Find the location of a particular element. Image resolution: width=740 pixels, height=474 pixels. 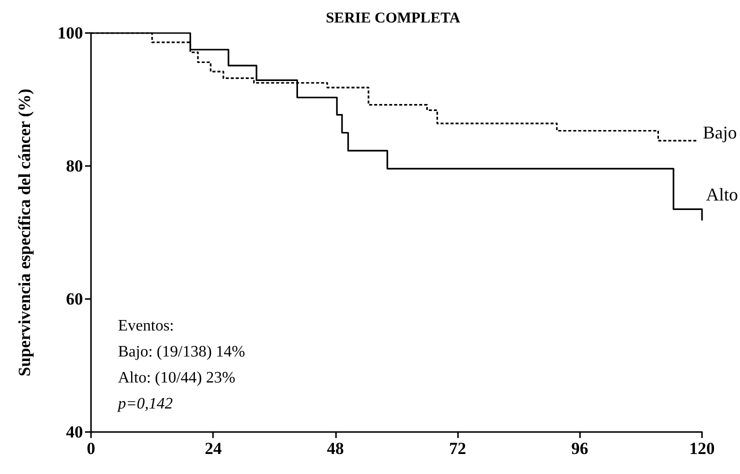

annotation: Eventos: is located at coordinates (146, 326).